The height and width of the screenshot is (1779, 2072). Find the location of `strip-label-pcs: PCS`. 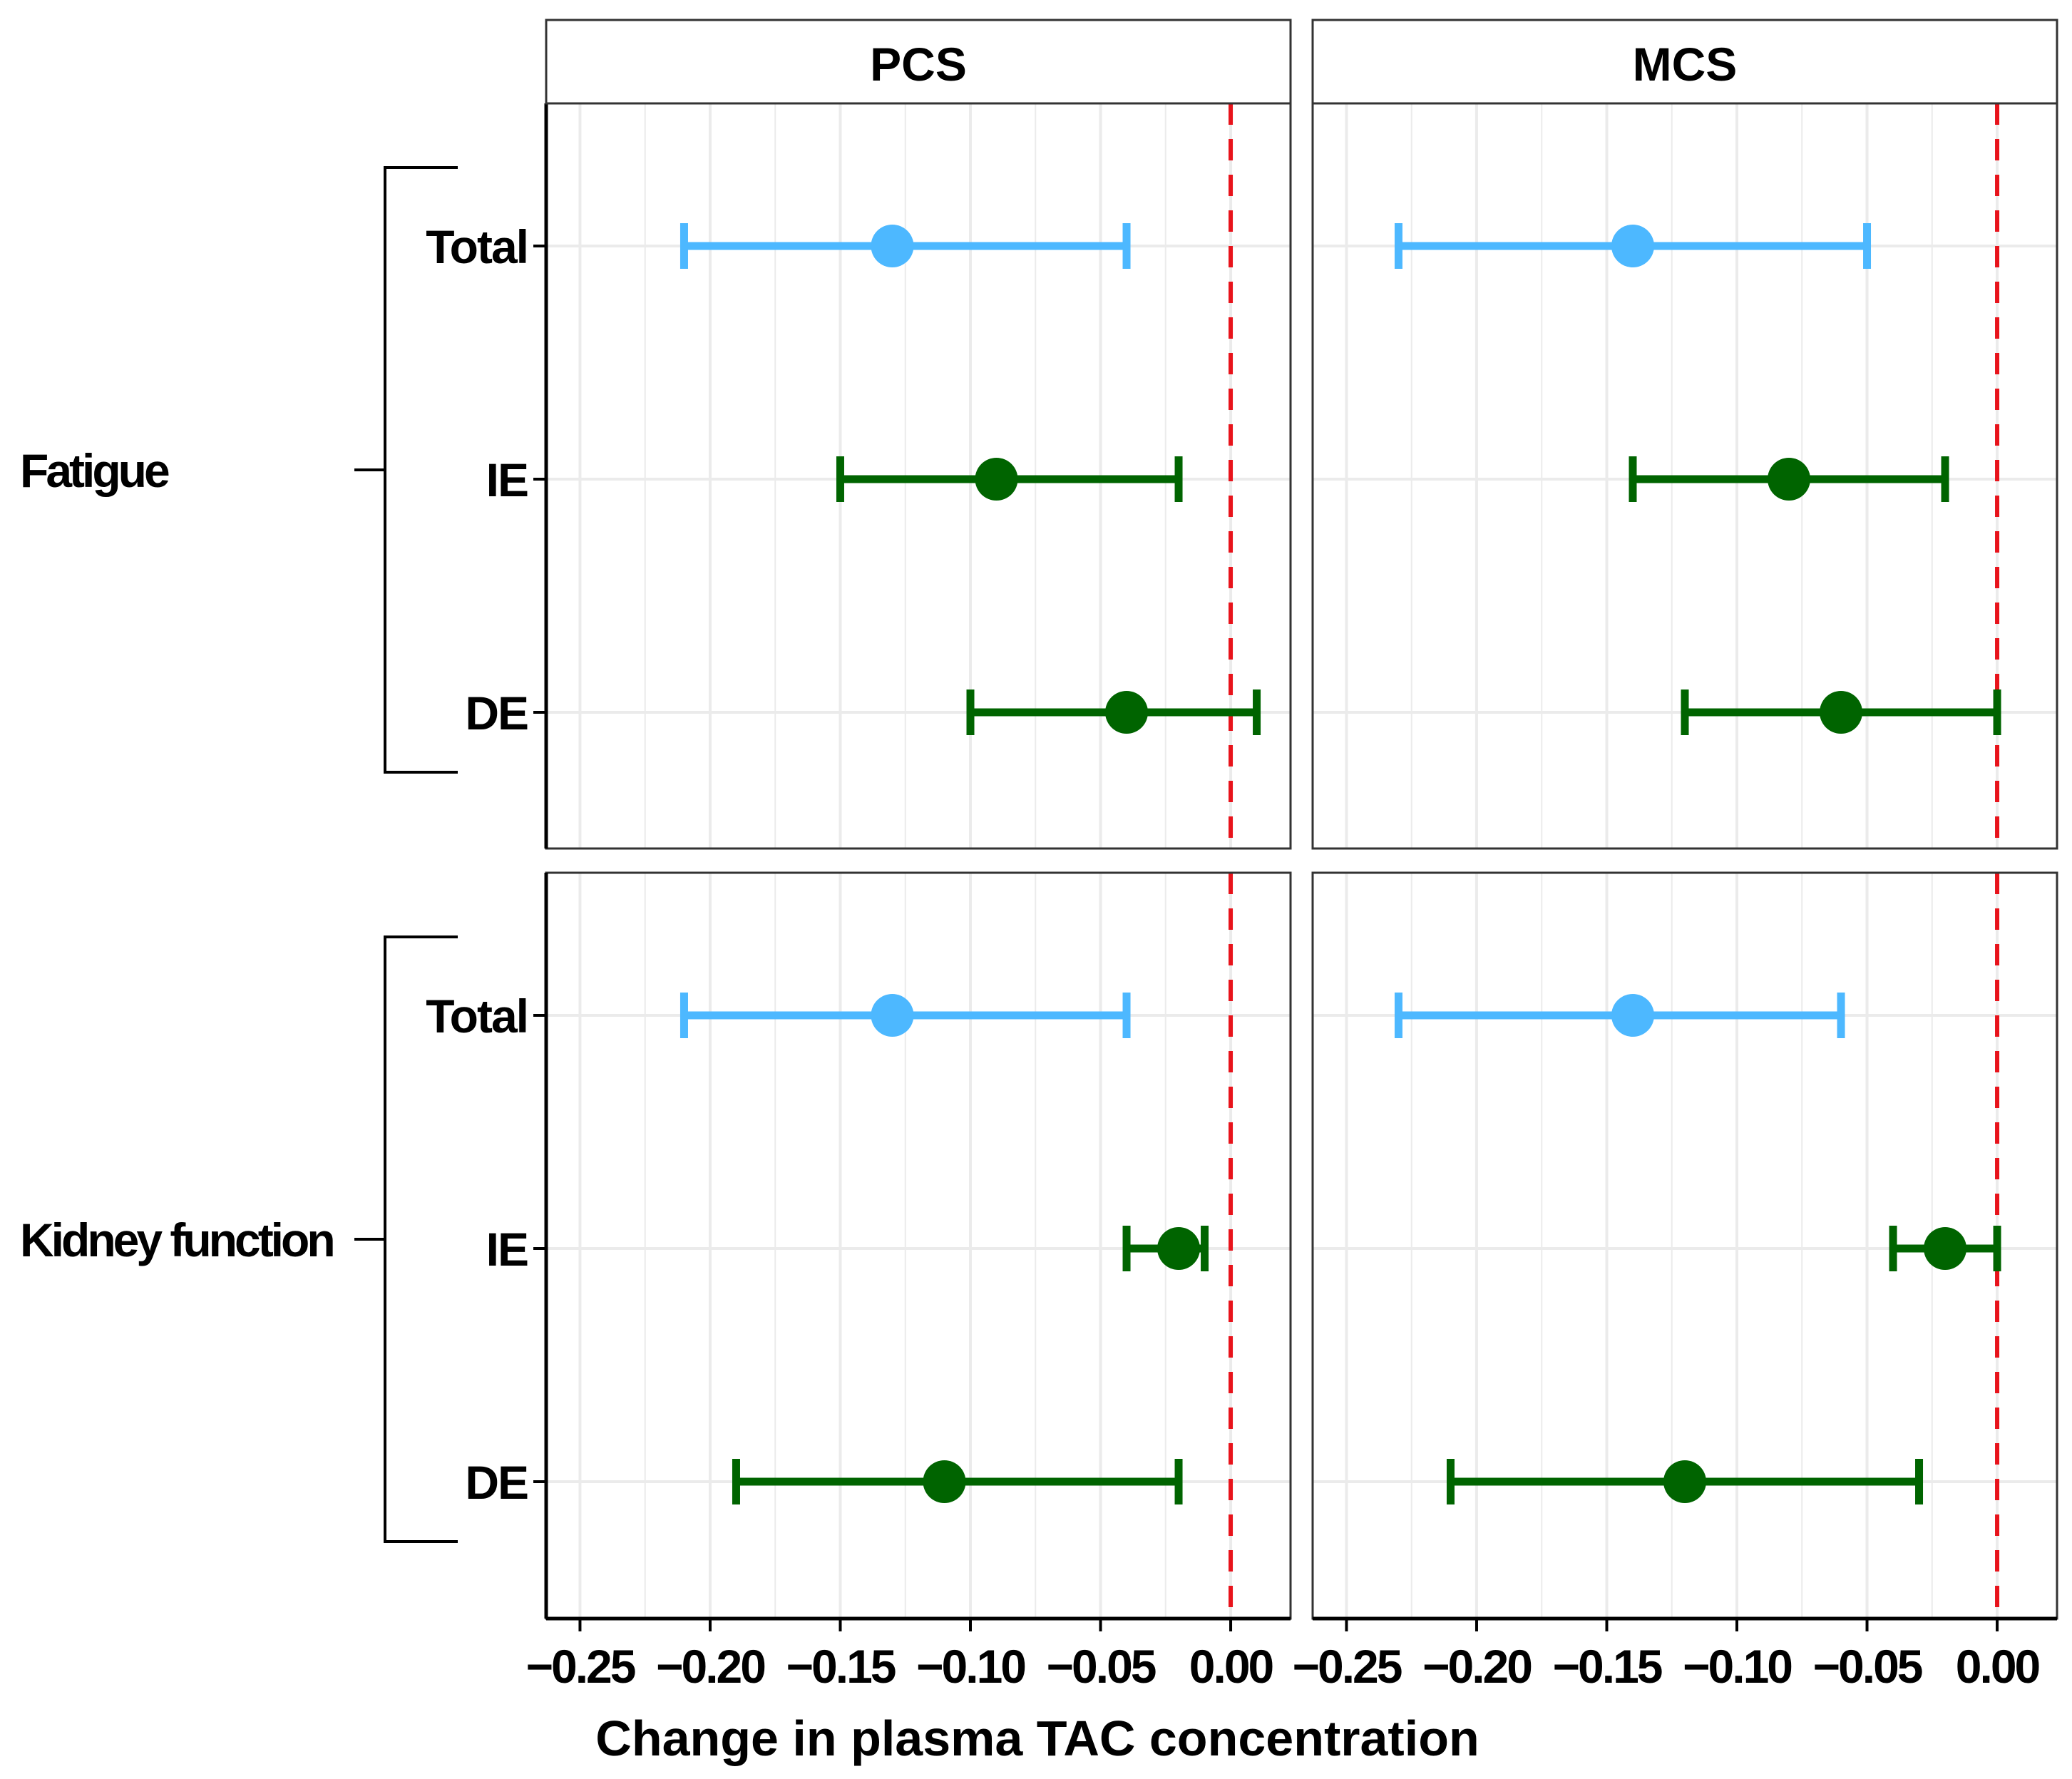

strip-label-pcs: PCS is located at coordinates (918, 64).